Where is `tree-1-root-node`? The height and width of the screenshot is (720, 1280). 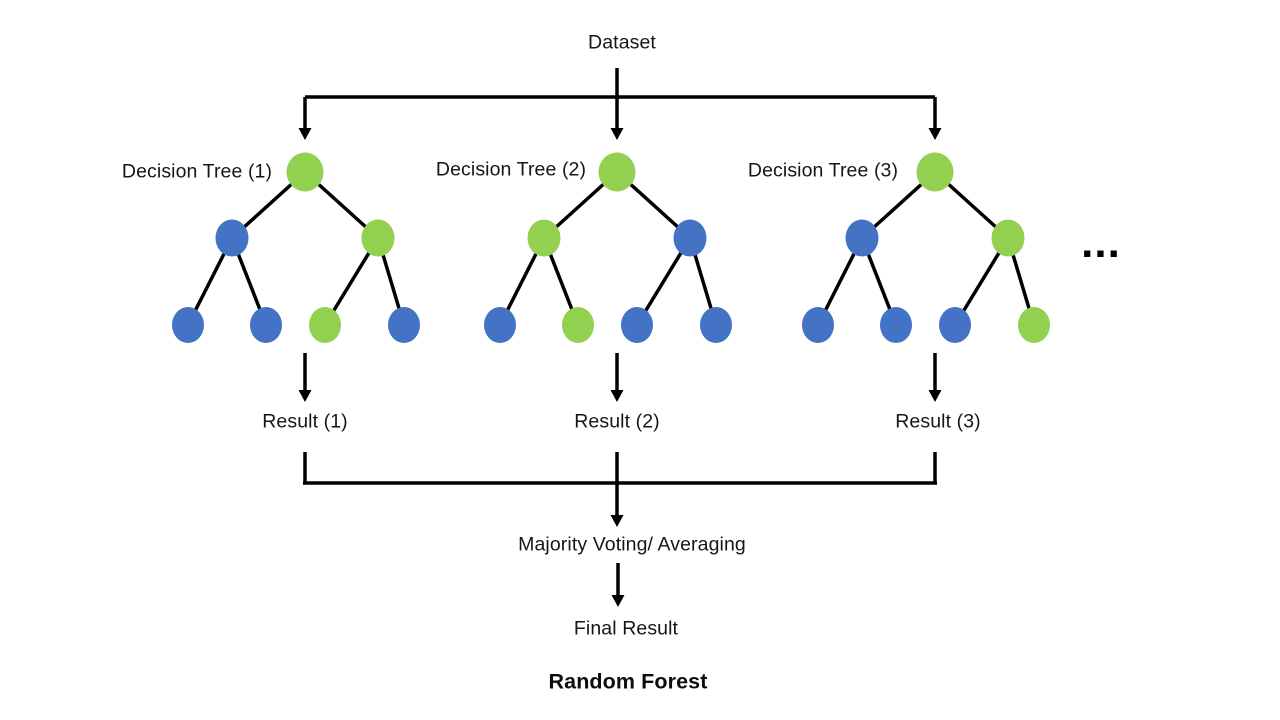
tree-1-root-node is located at coordinates (305, 172).